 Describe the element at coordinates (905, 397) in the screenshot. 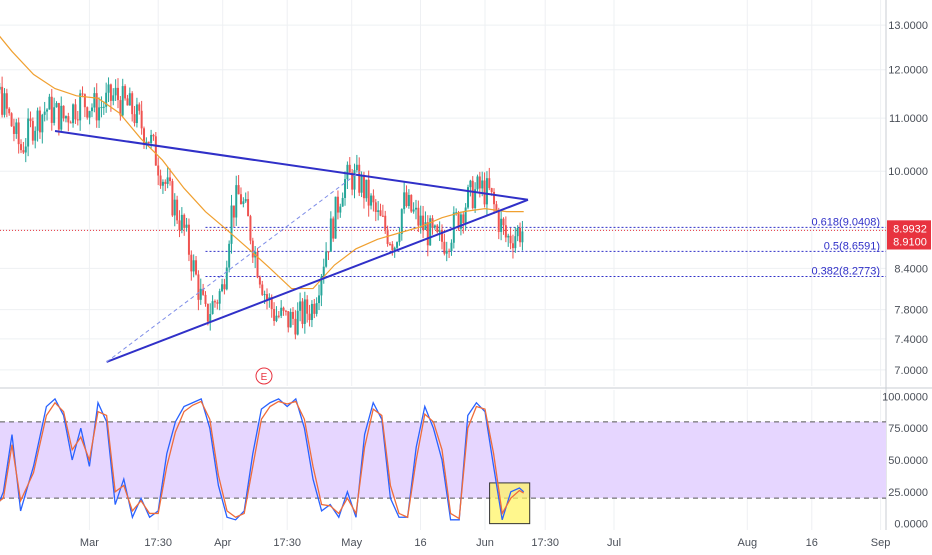

I see `oscillator-axis-tick: 100.0000` at that location.